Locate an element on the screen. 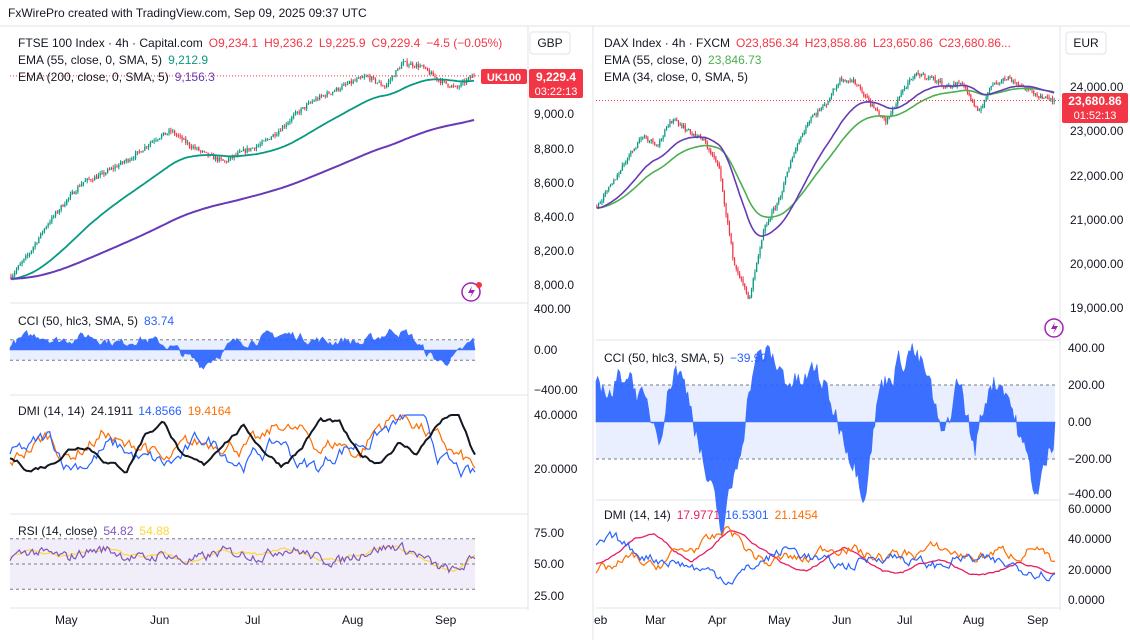 Image resolution: width=1130 pixels, height=640 pixels. dax-month: eb is located at coordinates (601, 620).